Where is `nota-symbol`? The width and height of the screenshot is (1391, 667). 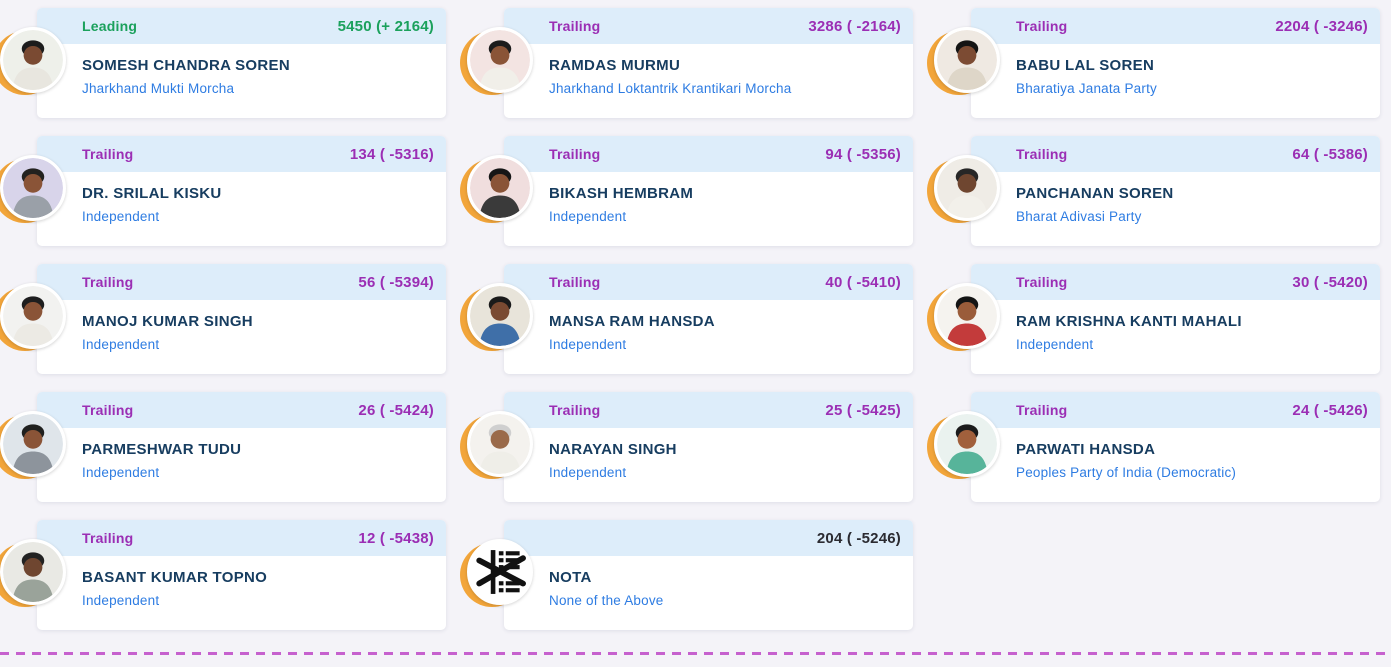 nota-symbol is located at coordinates (500, 572).